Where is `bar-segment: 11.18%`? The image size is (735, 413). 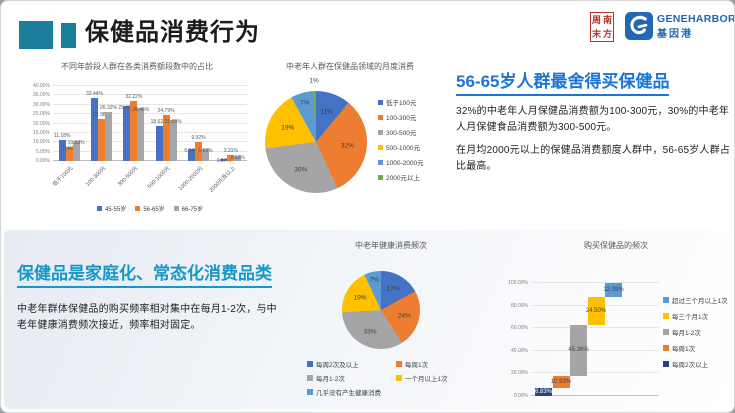 bar-segment: 11.18% is located at coordinates (62, 147).